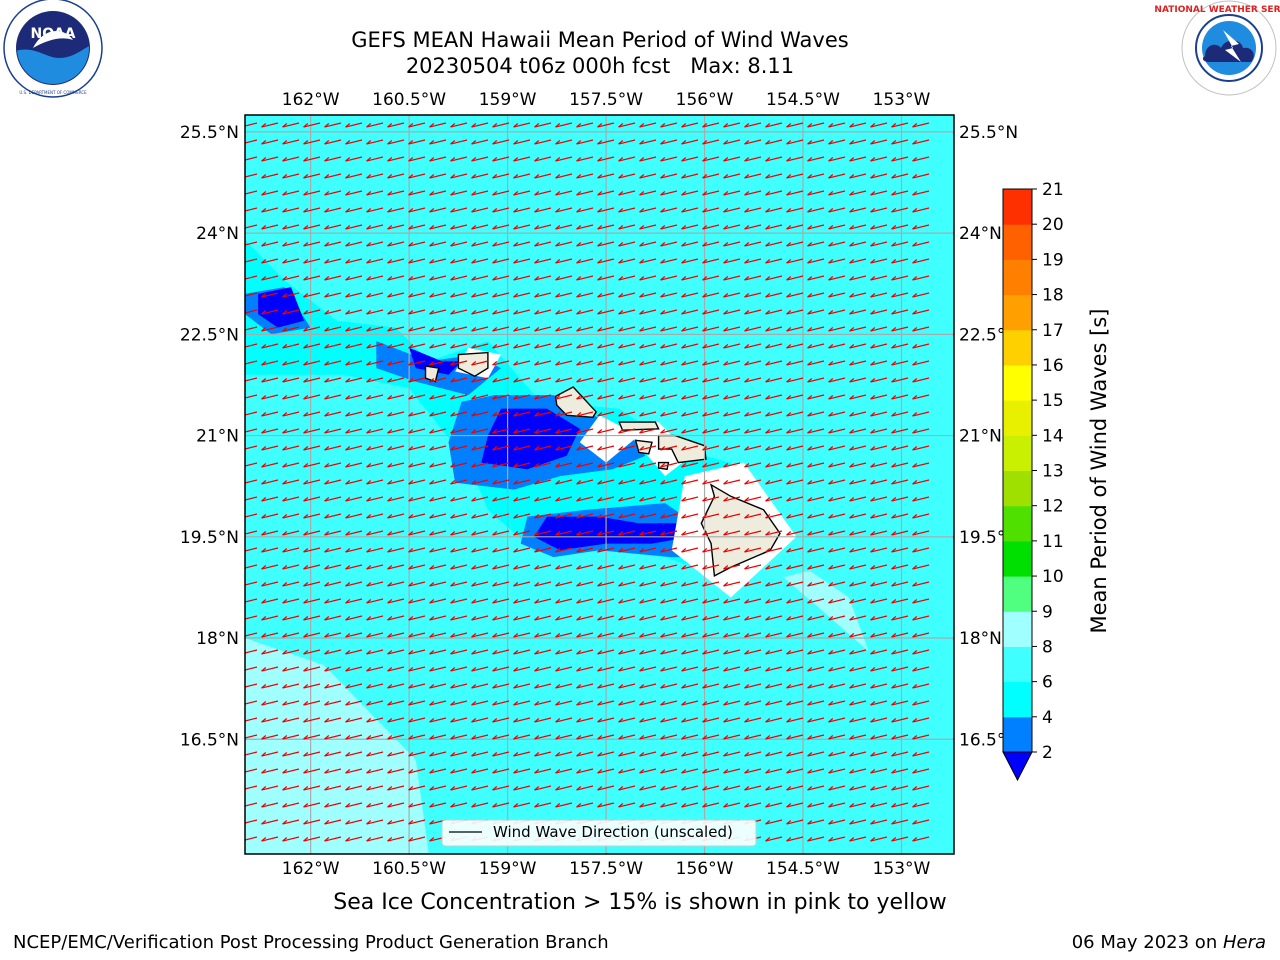 This screenshot has height=960, width=1280. I want to click on footer-host: Hera, so click(1244, 942).